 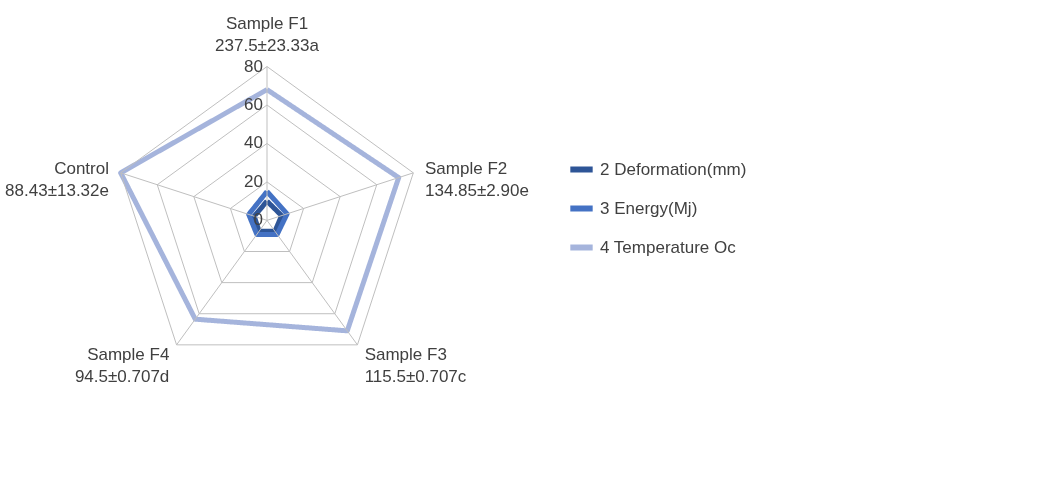 What do you see at coordinates (415, 365) in the screenshot?
I see `spoke-label: Sample F3 115.5±0.707c` at bounding box center [415, 365].